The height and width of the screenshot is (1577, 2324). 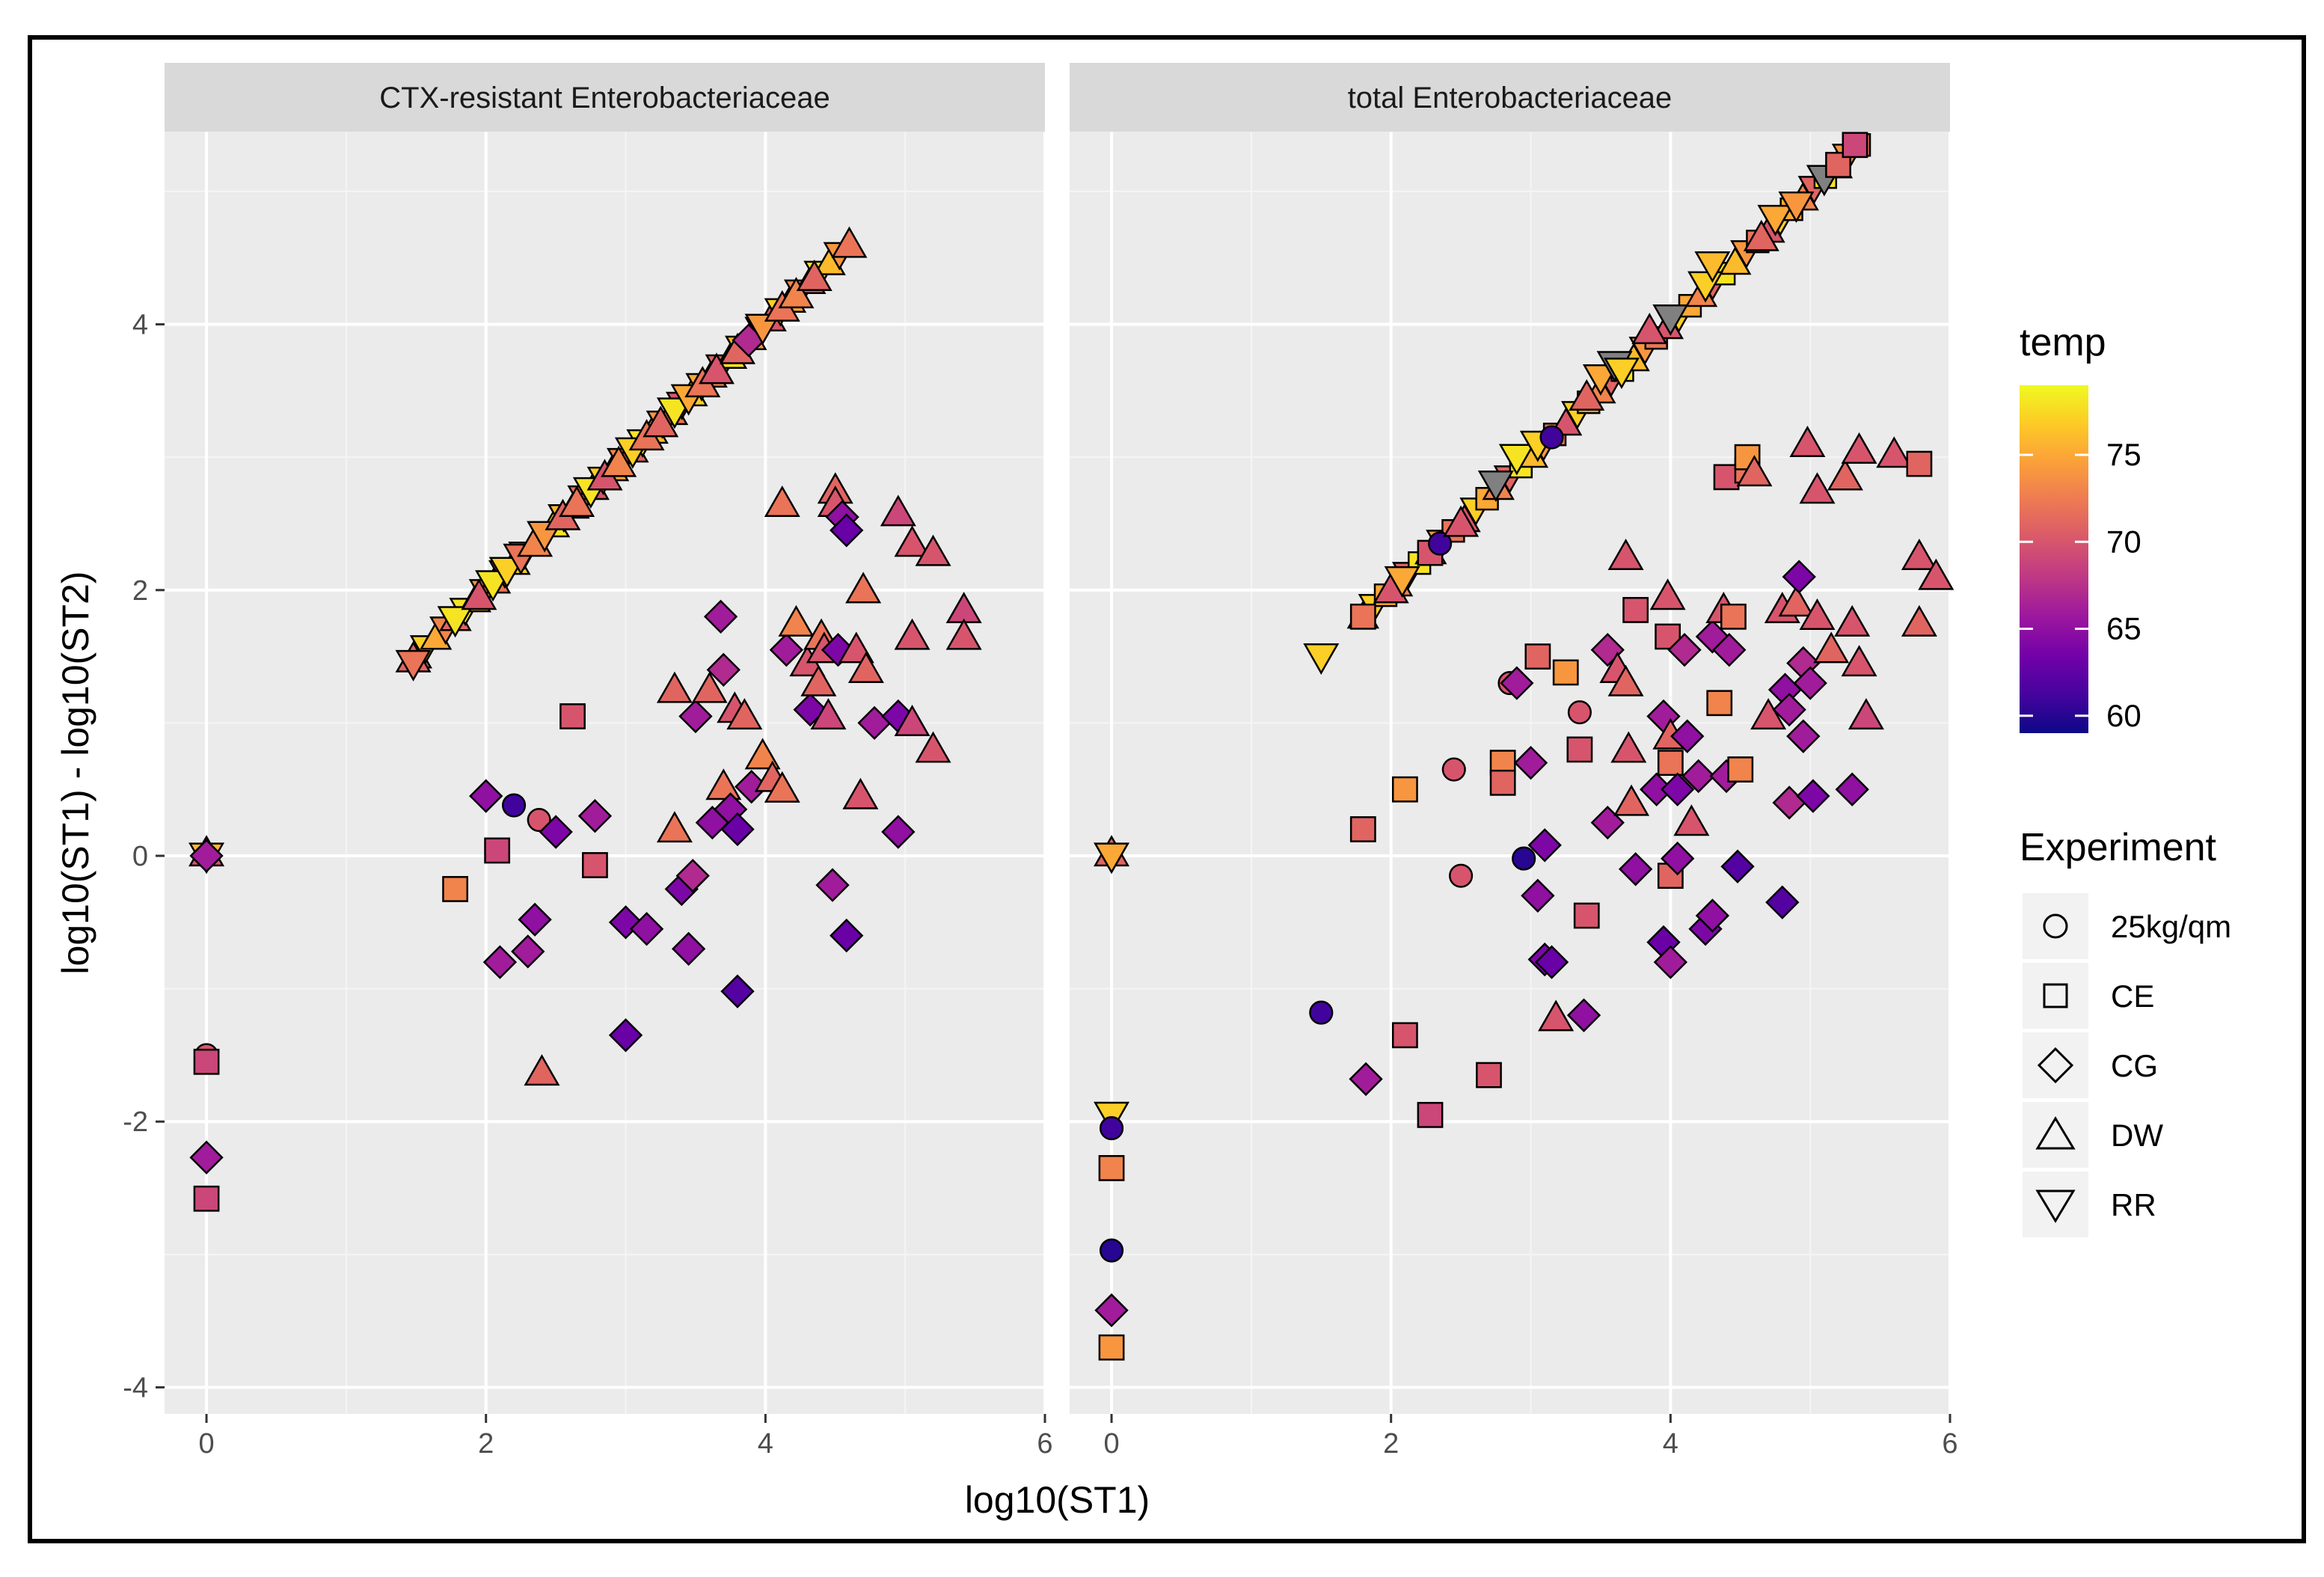 I want to click on legend-key-square-icon, so click(x=2055, y=995).